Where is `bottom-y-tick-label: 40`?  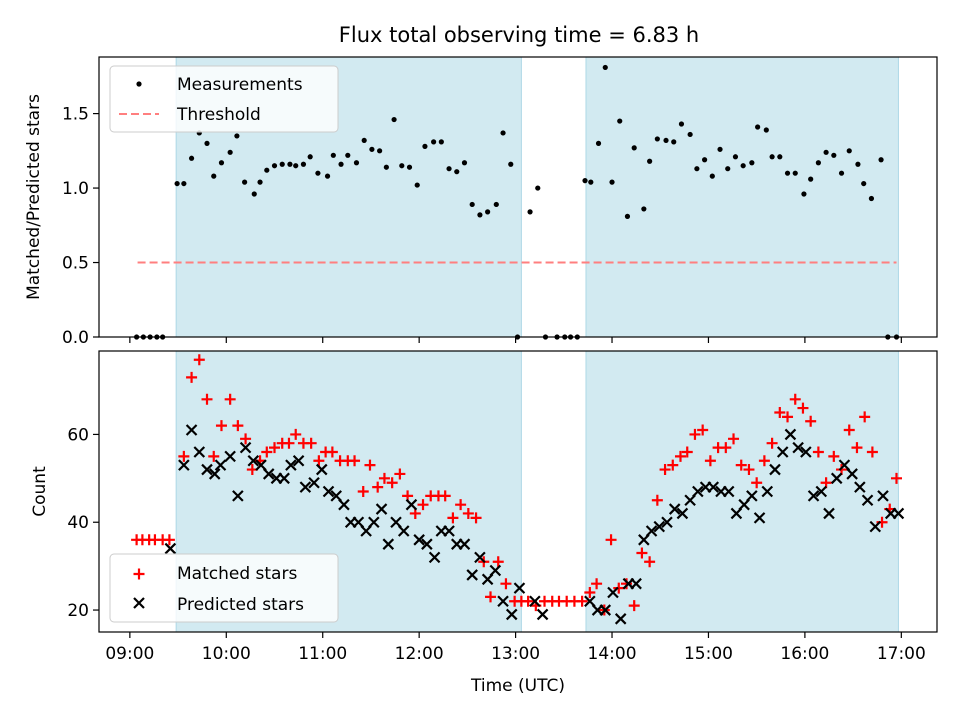 bottom-y-tick-label: 40 is located at coordinates (78, 523).